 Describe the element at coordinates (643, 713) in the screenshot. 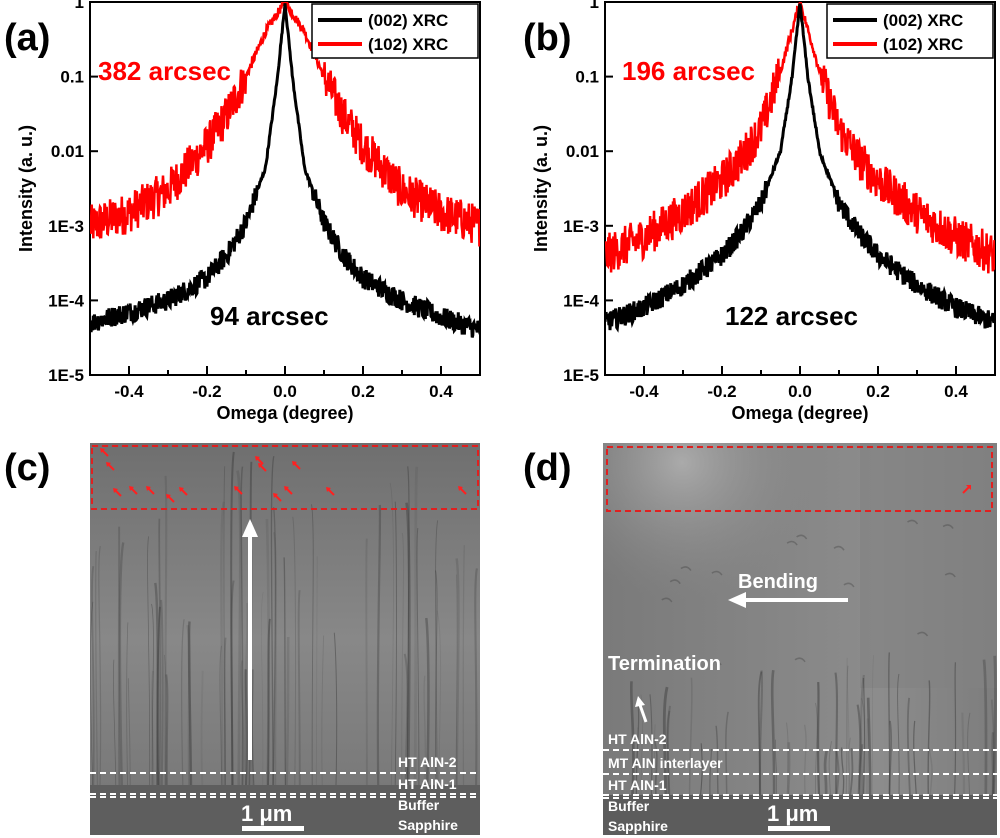

I see `tem-d-termination-arrow` at that location.